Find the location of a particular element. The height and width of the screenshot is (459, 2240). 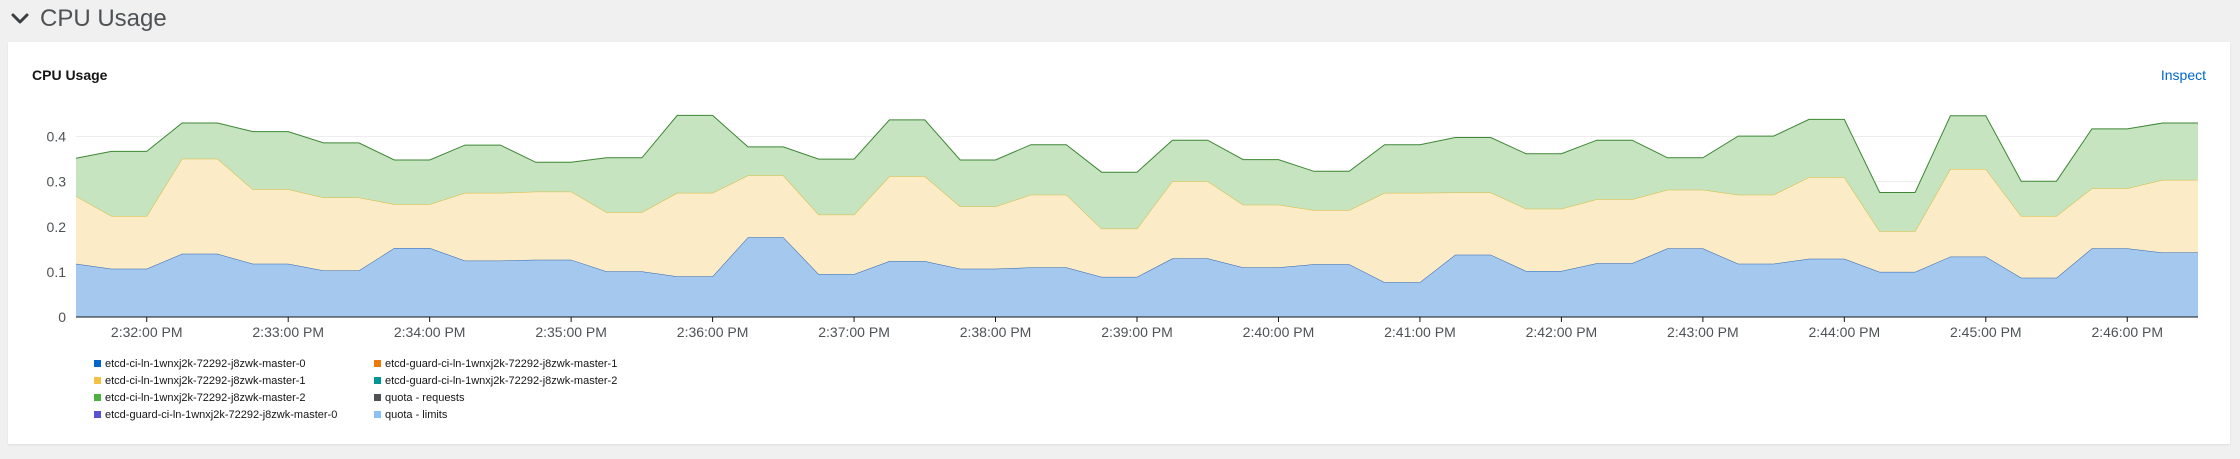

legend-item: etcd-ci-ln-1wnxj2k-72292-j8zwk-master-2 is located at coordinates (200, 398).